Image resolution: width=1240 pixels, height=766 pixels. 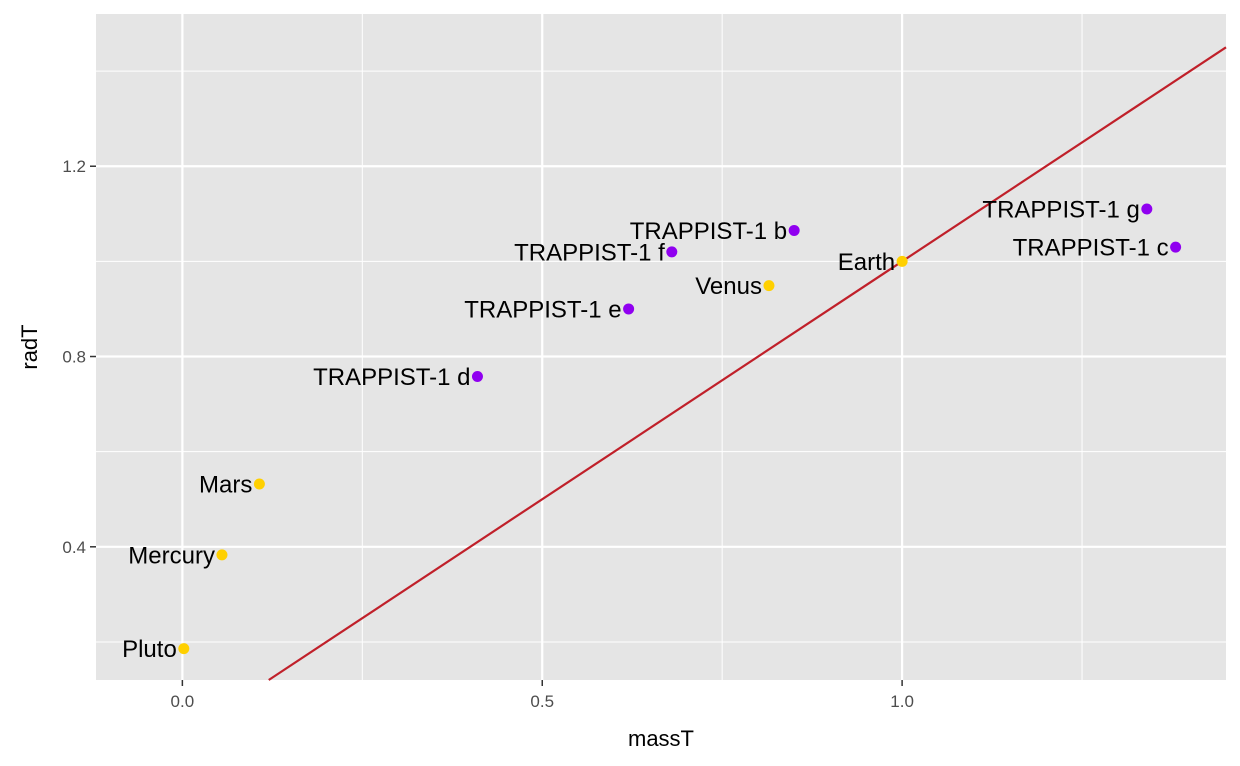 I want to click on x-tick-label: 1.0, so click(x=902, y=701).